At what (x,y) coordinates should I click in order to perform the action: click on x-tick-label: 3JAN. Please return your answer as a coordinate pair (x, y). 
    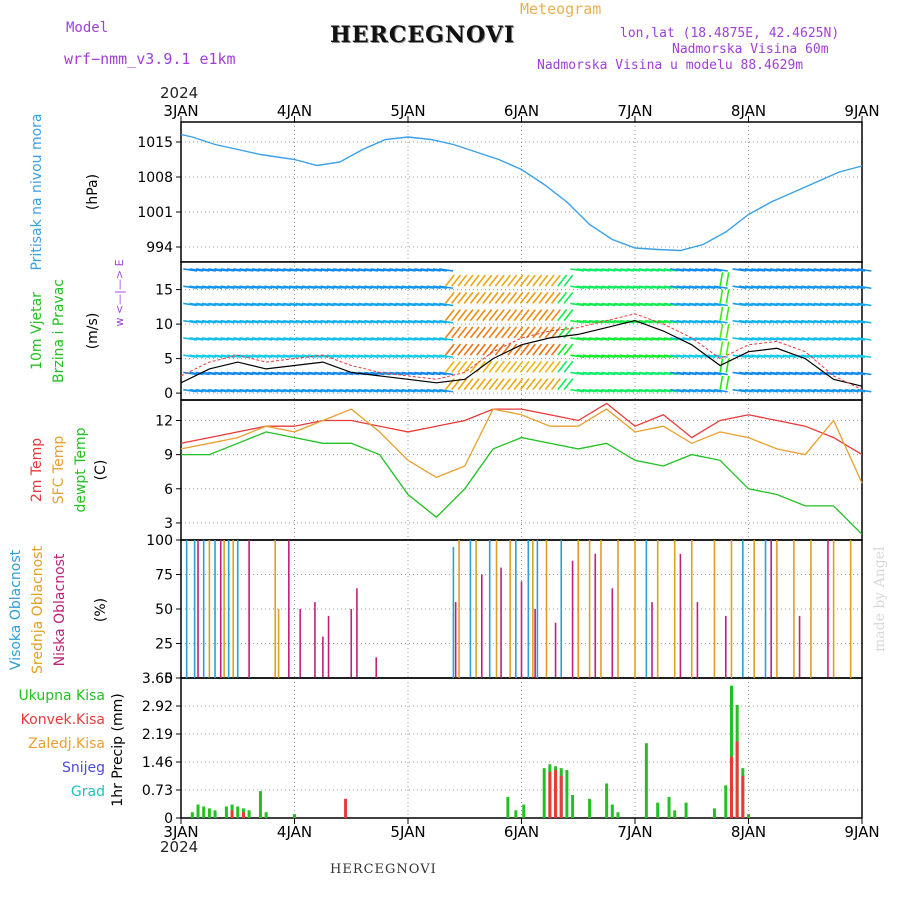
    Looking at the image, I should click on (180, 111).